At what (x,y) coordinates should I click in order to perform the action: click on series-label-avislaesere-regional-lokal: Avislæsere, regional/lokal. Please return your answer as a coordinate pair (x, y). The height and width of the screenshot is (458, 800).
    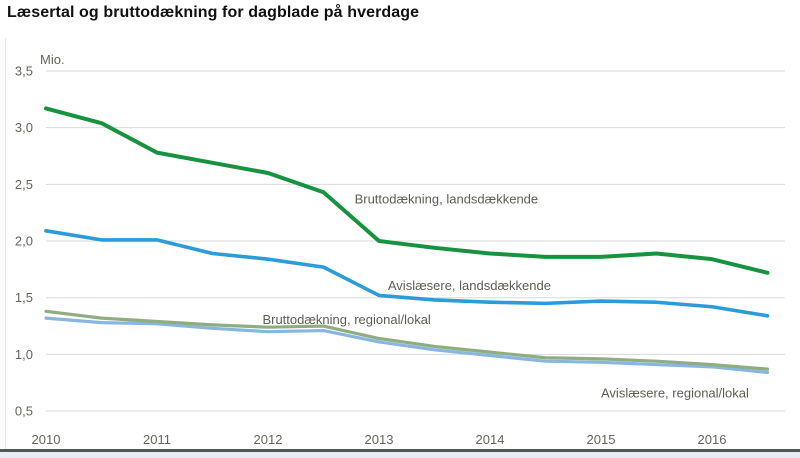
    Looking at the image, I should click on (675, 392).